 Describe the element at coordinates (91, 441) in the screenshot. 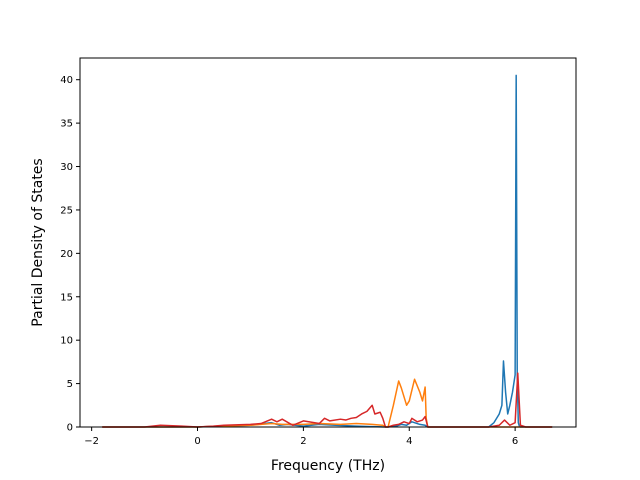

I see `x-tick-label: −2` at that location.